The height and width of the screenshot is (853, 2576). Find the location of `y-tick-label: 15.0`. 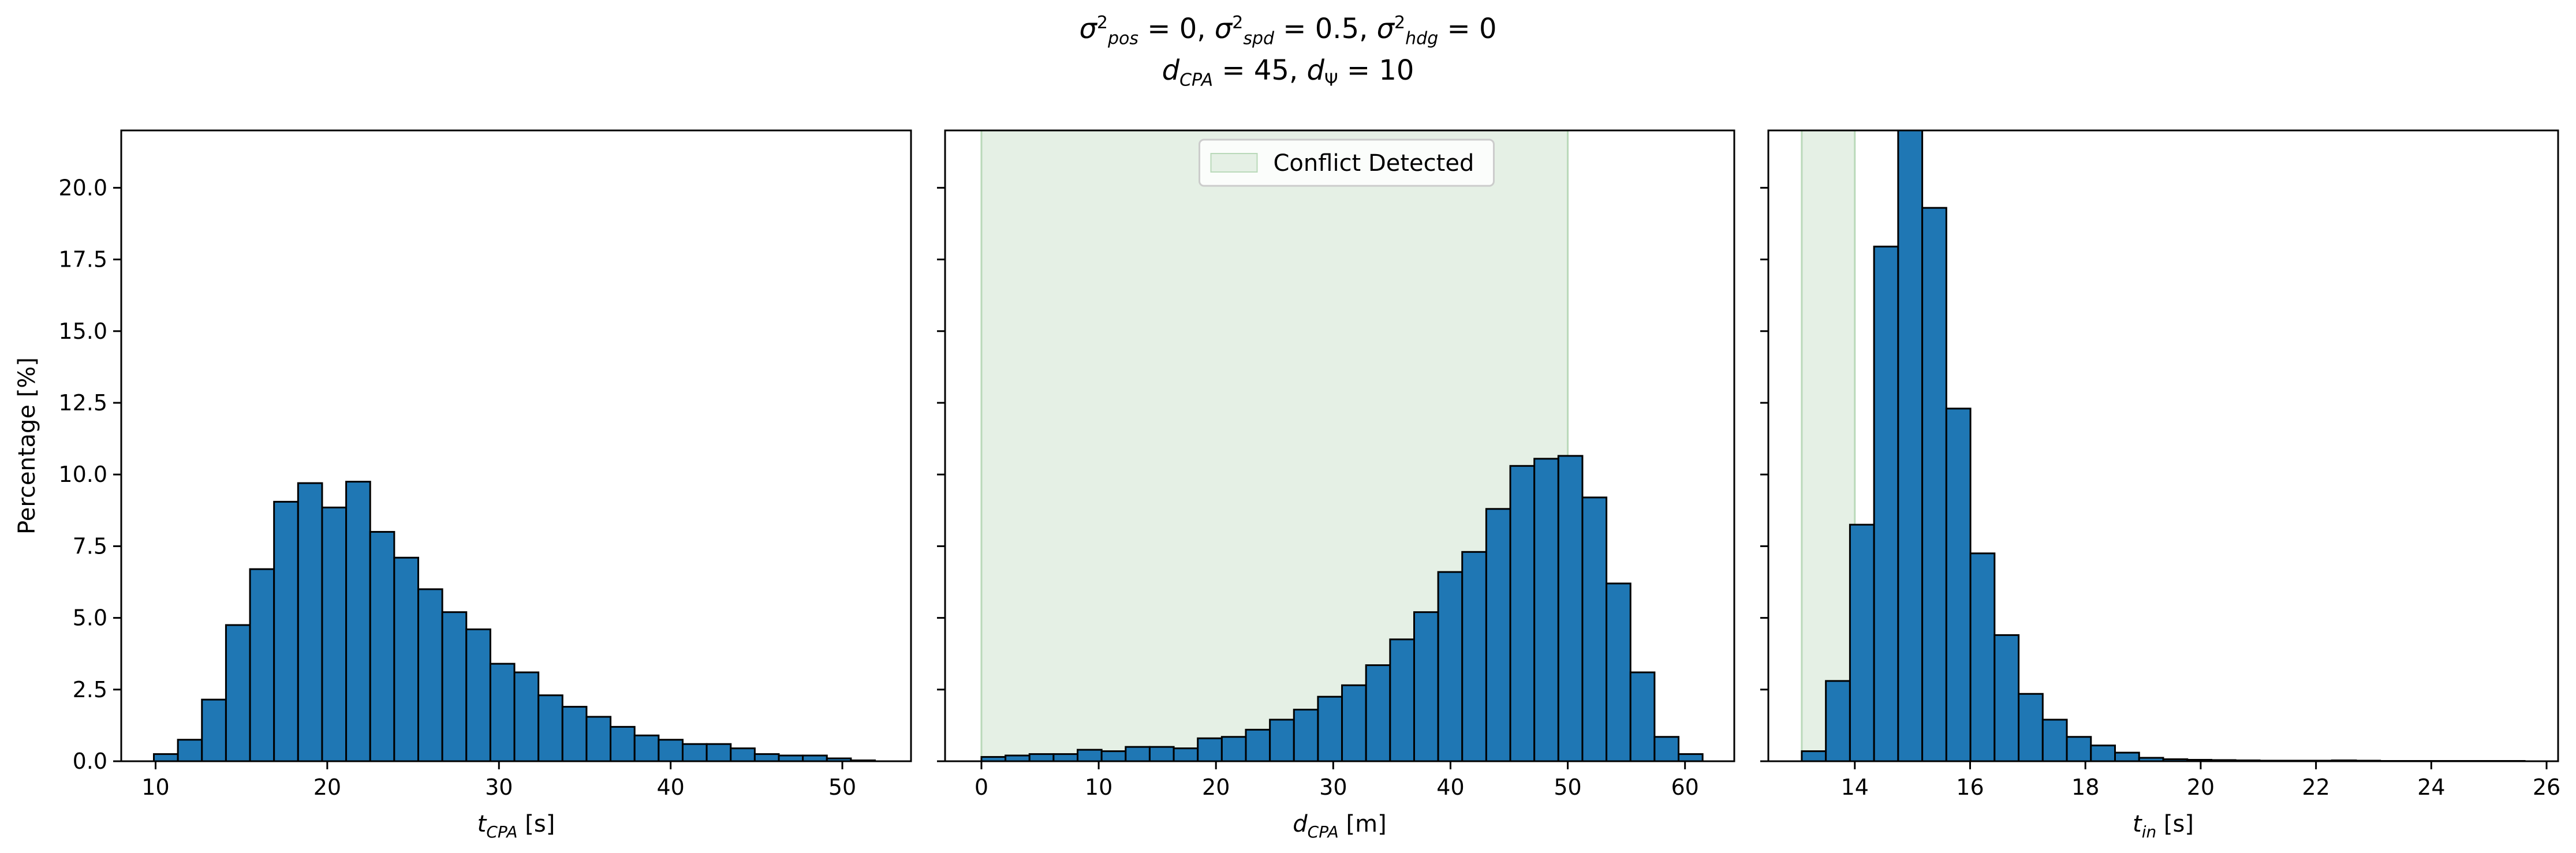

y-tick-label: 15.0 is located at coordinates (82, 331).